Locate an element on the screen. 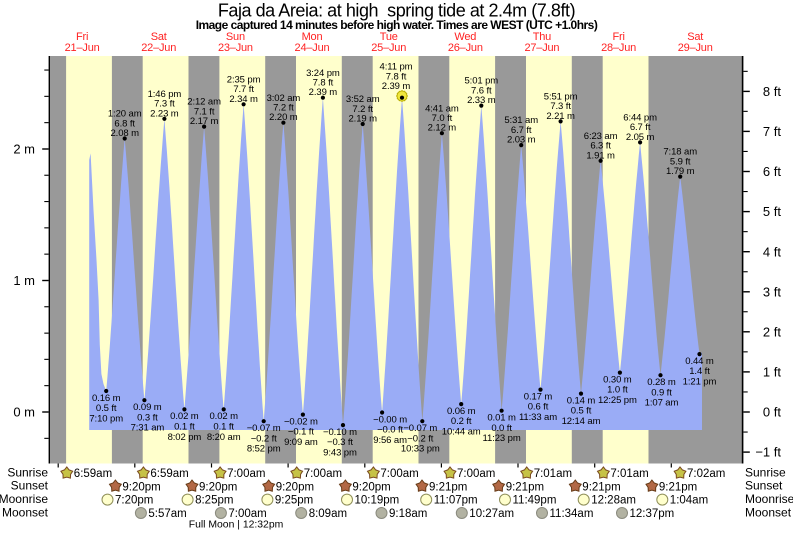 This screenshot has width=793, height=538. svg-text: 6:59am is located at coordinates (93, 474).